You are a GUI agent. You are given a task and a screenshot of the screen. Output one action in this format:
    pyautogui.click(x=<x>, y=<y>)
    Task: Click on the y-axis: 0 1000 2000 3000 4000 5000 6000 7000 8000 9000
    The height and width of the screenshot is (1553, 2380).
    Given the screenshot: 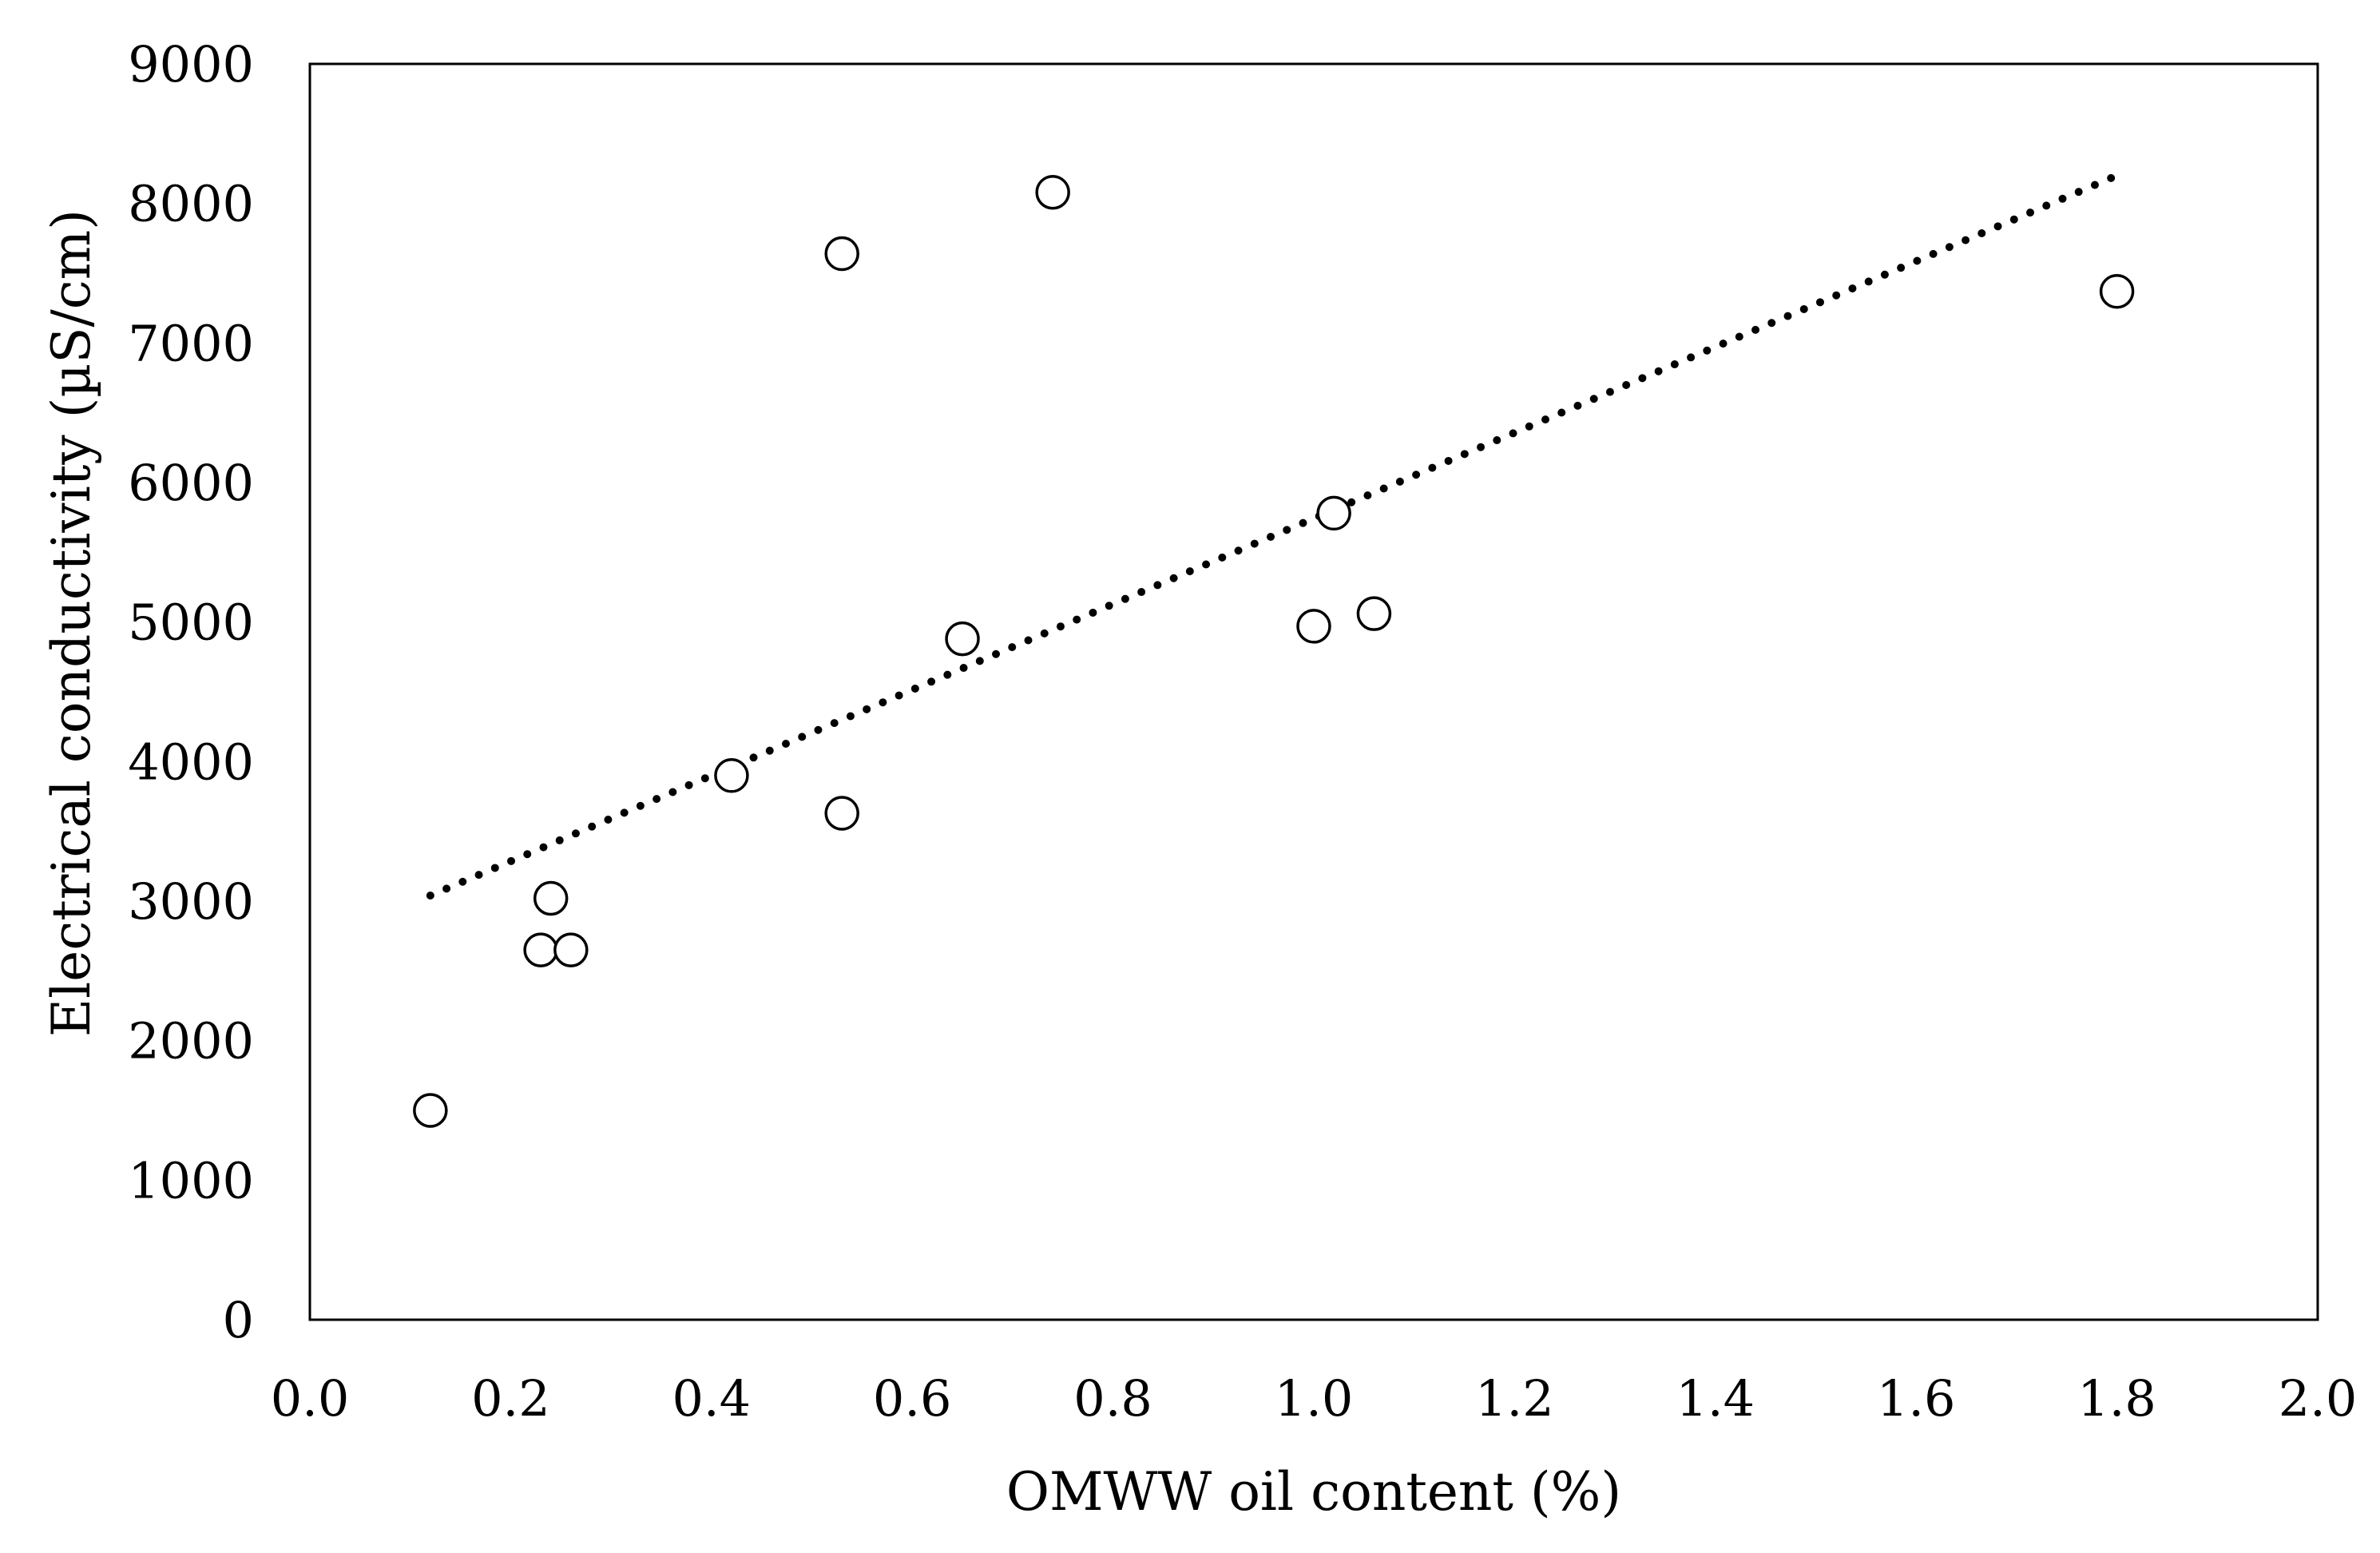 What is the action you would take?
    pyautogui.click(x=191, y=692)
    